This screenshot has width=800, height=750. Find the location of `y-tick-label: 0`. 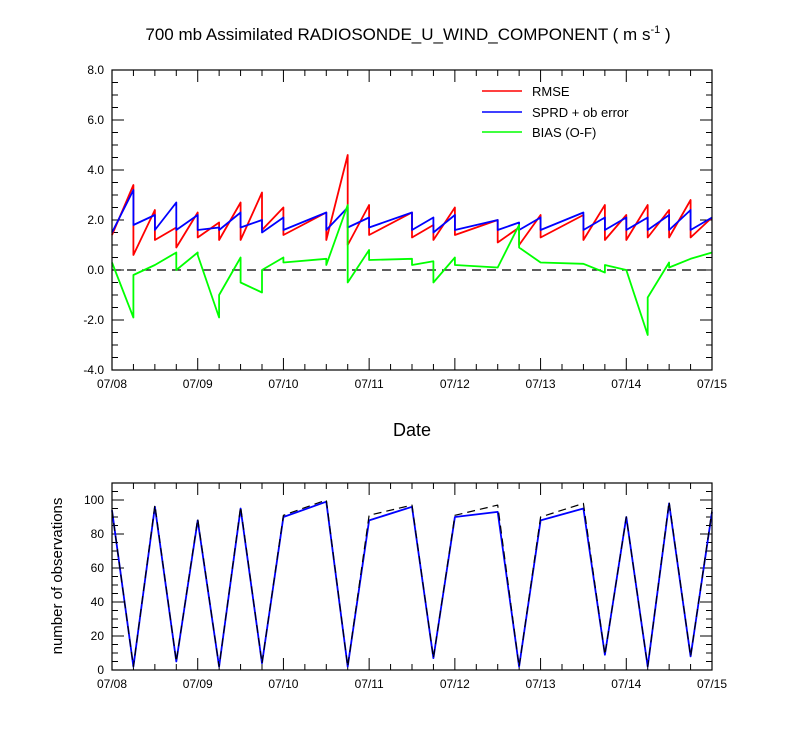

y-tick-label: 0 is located at coordinates (100, 670).